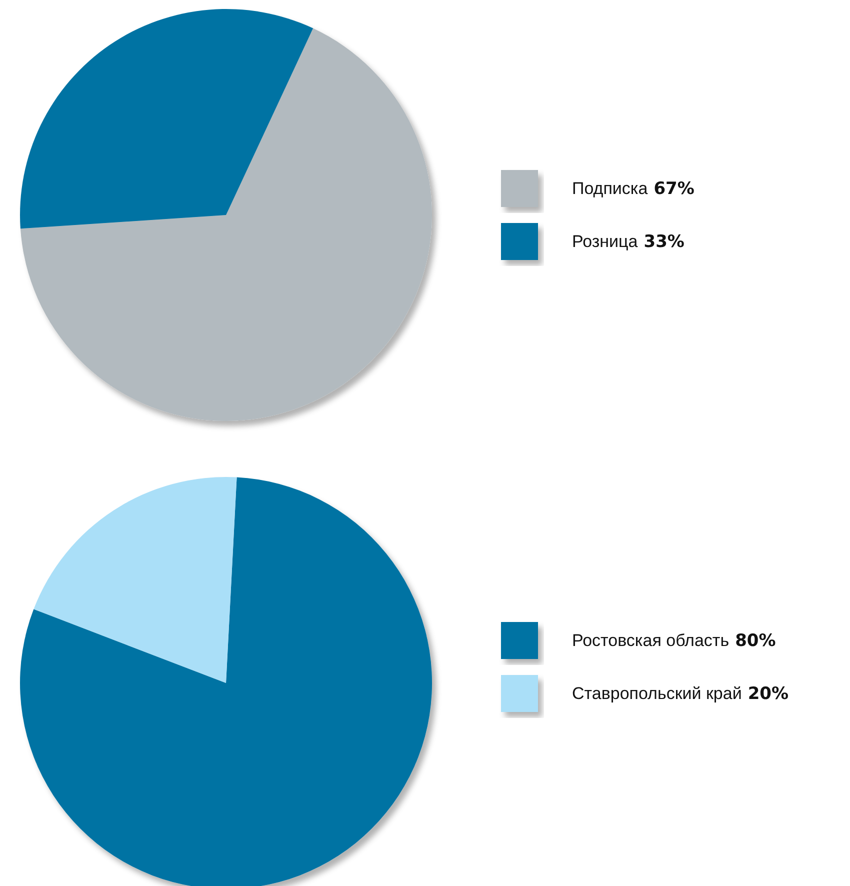 The height and width of the screenshot is (886, 850). Describe the element at coordinates (768, 694) in the screenshot. I see `data-label: 20%` at that location.